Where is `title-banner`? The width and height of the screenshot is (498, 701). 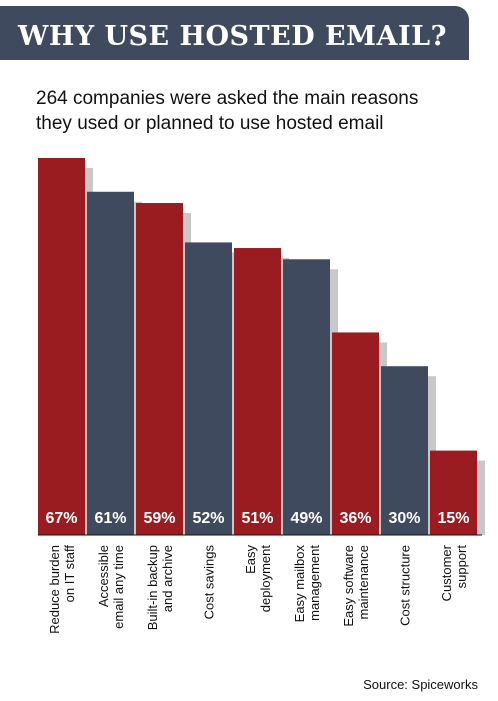
title-banner is located at coordinates (234, 33).